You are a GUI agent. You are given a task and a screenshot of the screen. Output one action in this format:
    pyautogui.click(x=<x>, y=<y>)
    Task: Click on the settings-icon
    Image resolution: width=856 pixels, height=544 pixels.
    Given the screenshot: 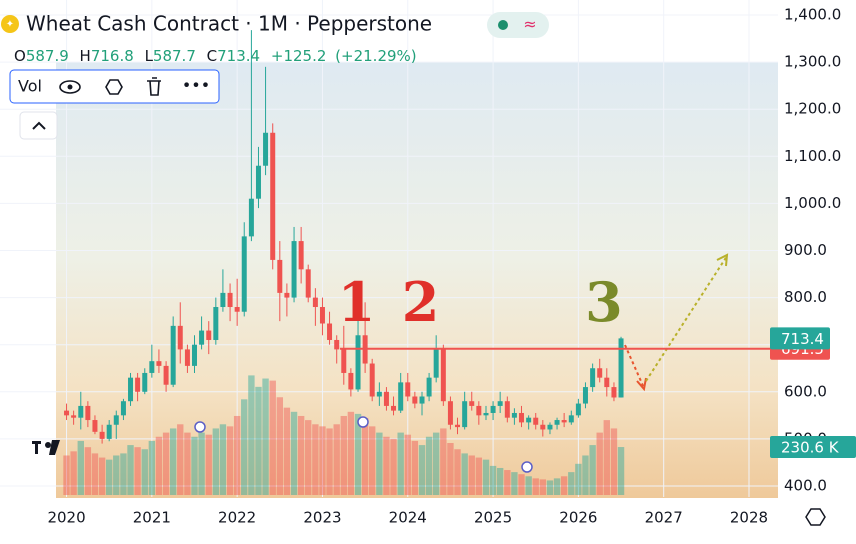 What is the action you would take?
    pyautogui.click(x=114, y=87)
    